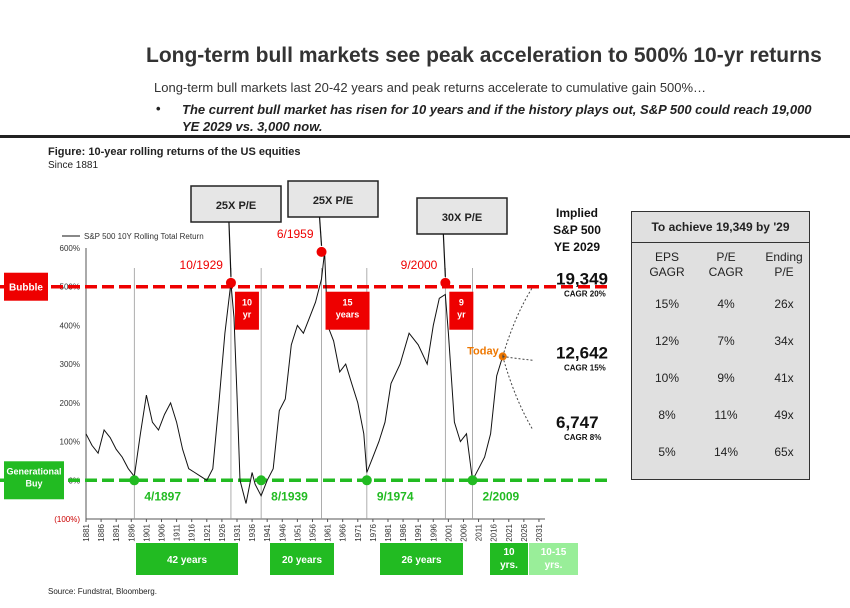 The width and height of the screenshot is (850, 608). What do you see at coordinates (784, 264) in the screenshot?
I see `table-header: Ending P/E` at bounding box center [784, 264].